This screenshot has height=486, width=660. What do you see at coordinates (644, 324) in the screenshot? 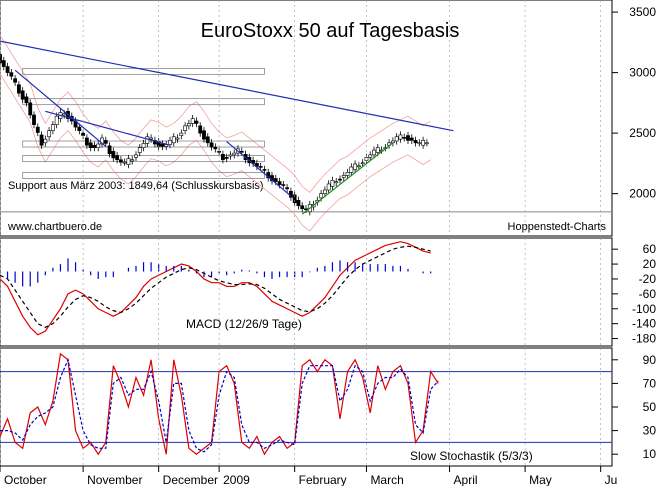
I see `macd-axis-tick-label: -140` at bounding box center [644, 324].